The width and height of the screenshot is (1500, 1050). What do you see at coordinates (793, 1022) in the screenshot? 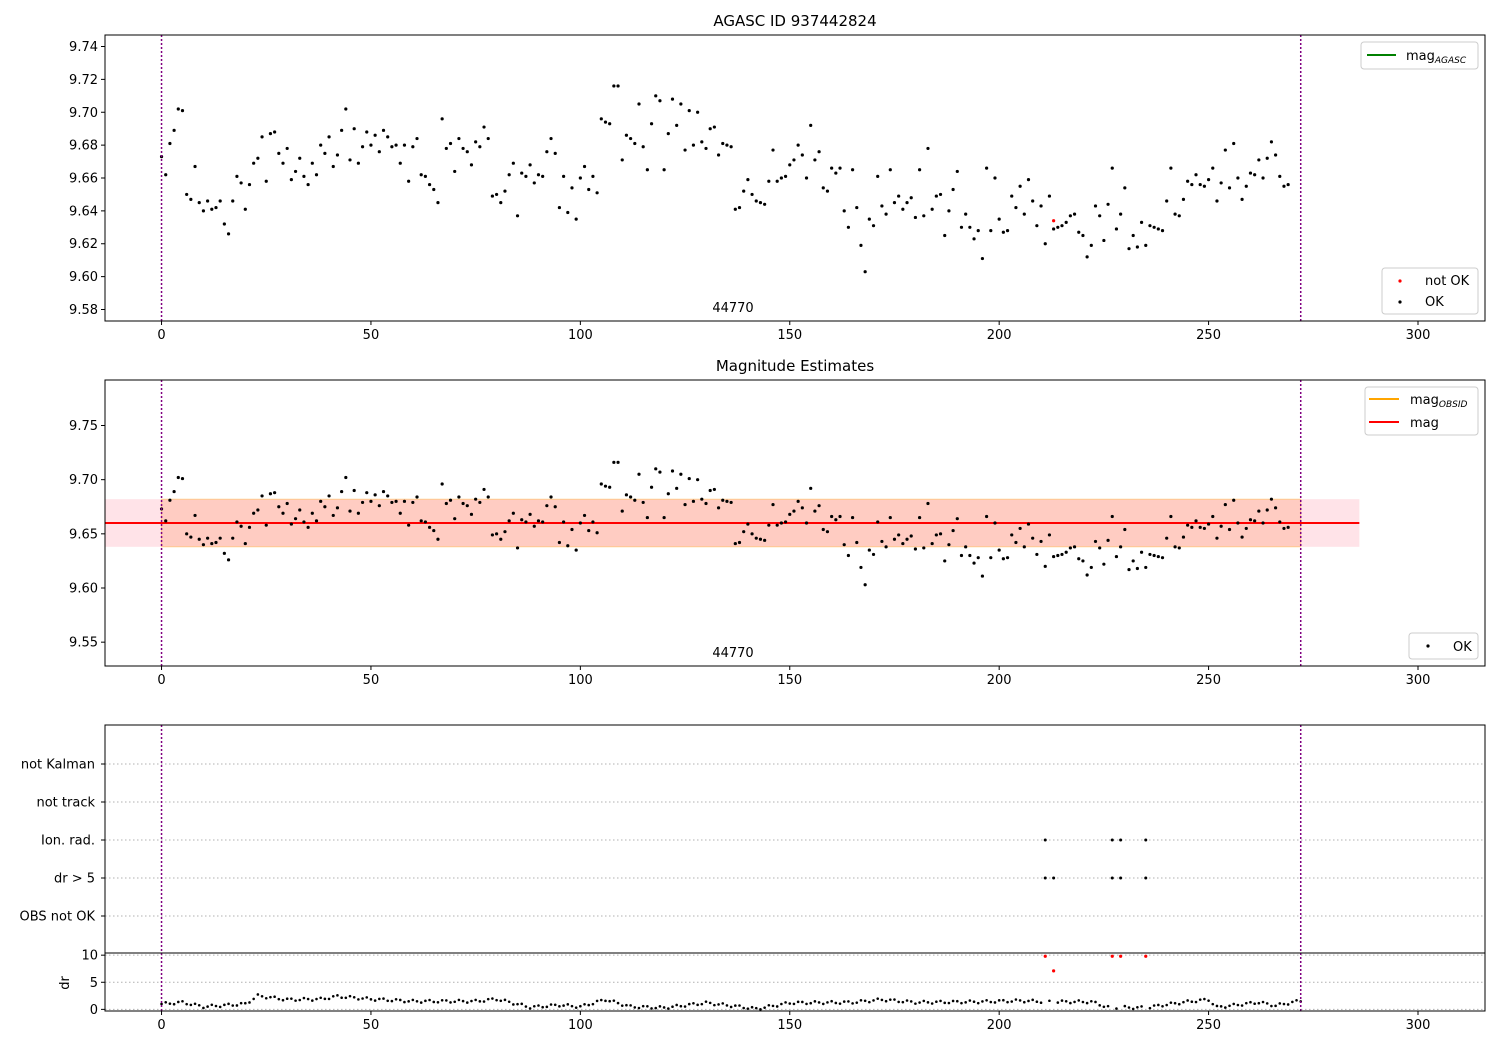
I see `x-axis: 0 50 100 150 200 250 300` at bounding box center [793, 1022].